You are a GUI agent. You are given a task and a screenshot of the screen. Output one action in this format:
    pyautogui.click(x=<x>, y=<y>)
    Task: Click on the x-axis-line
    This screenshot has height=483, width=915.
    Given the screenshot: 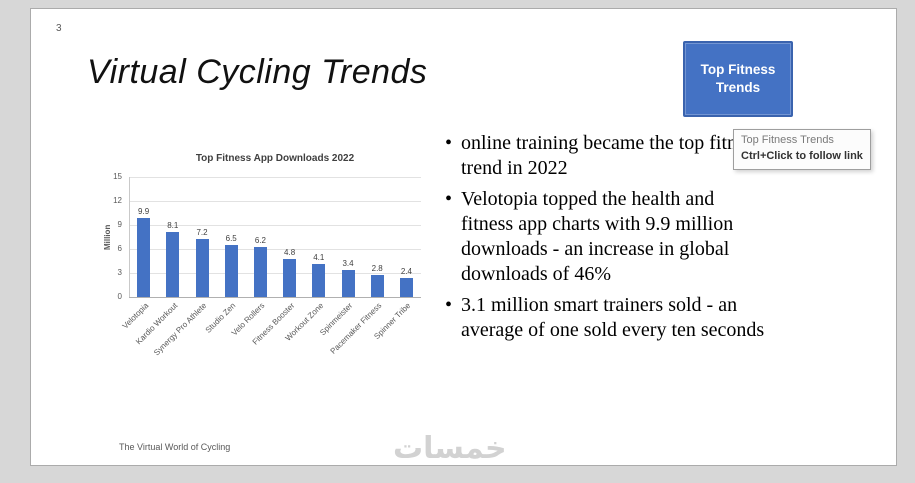 What is the action you would take?
    pyautogui.click(x=275, y=297)
    